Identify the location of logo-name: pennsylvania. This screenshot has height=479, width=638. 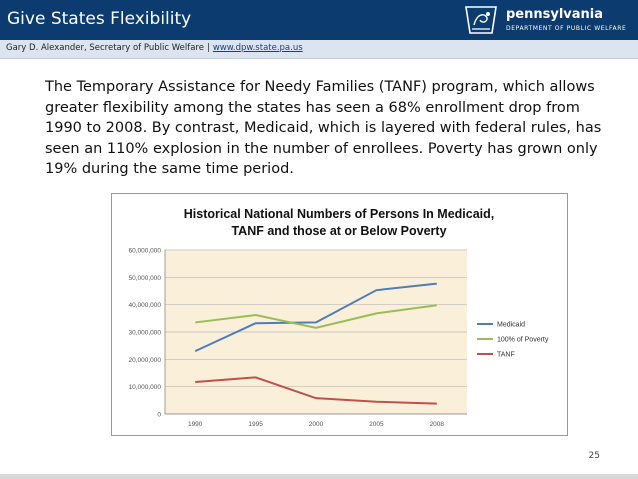
(555, 14).